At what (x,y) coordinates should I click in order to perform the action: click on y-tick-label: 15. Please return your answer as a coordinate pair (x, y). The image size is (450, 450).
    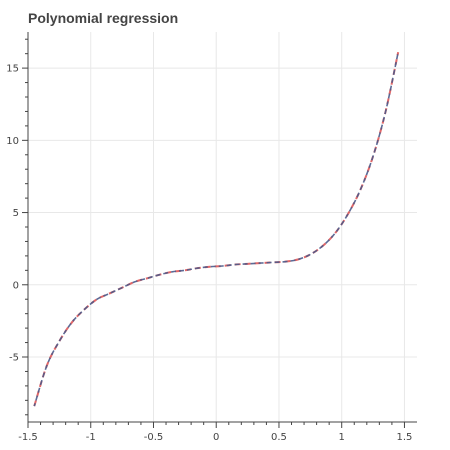
    Looking at the image, I should click on (12, 69).